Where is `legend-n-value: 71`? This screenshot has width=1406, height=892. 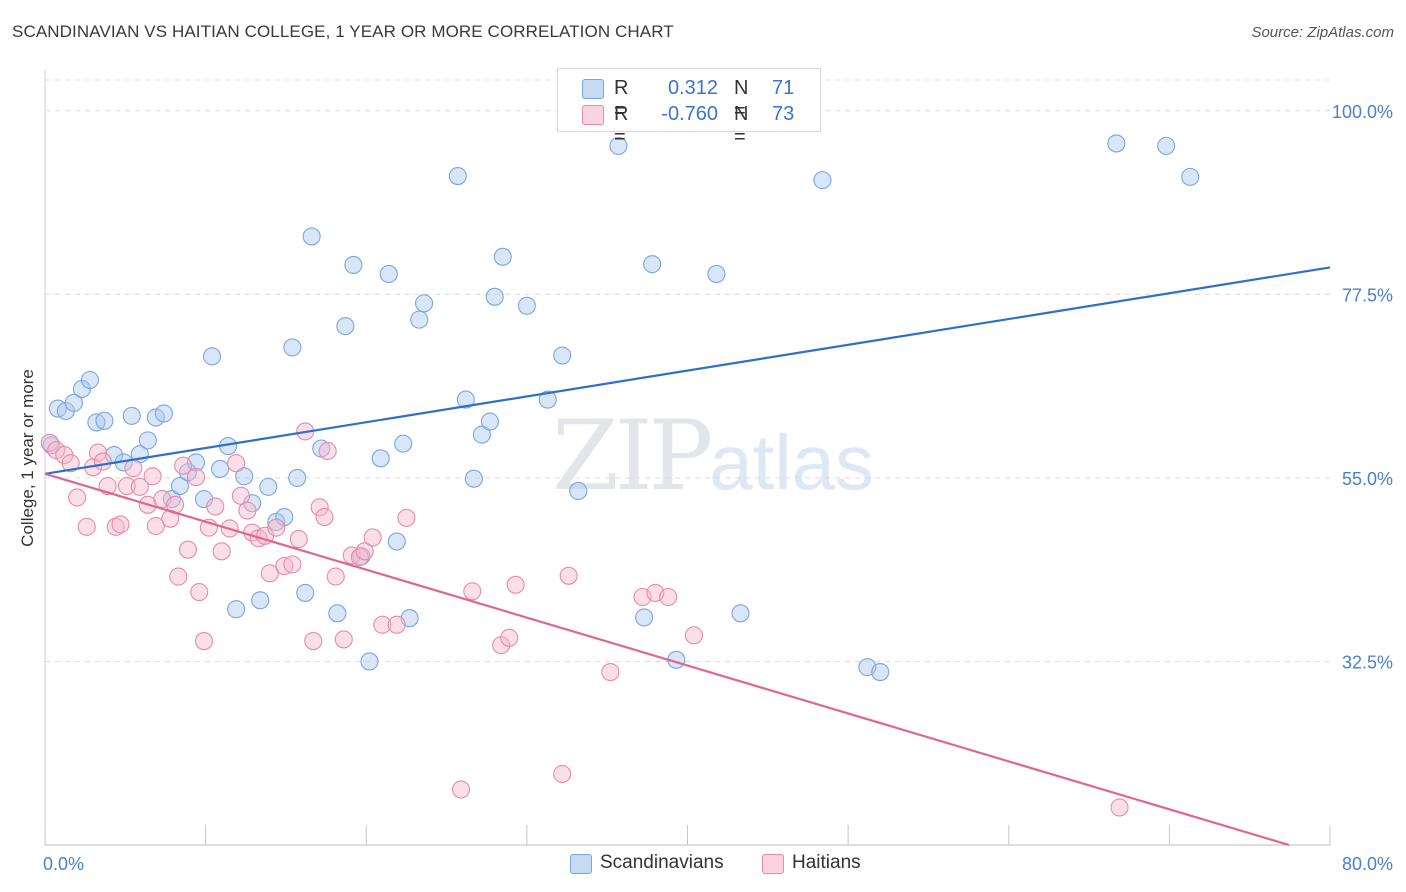 legend-n-value: 71 is located at coordinates (783, 88).